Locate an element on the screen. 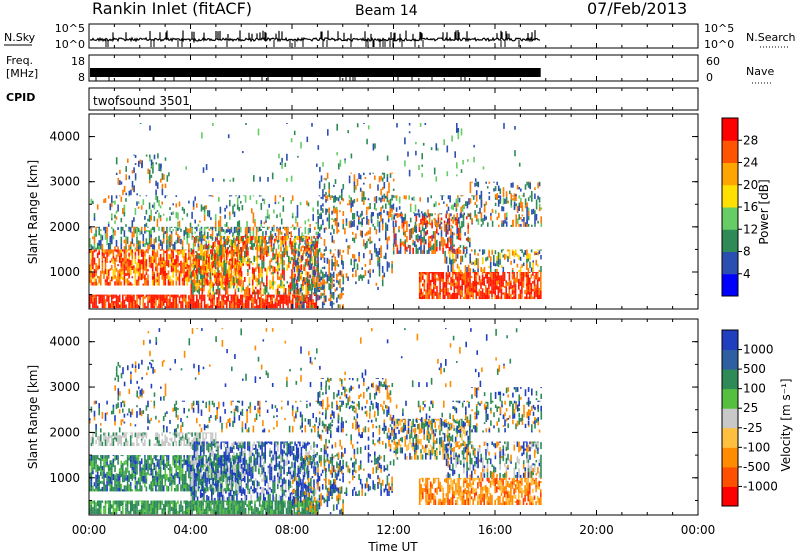 The image size is (800, 554). noise-left-tick-bottom: 10^0 is located at coordinates (70, 44).